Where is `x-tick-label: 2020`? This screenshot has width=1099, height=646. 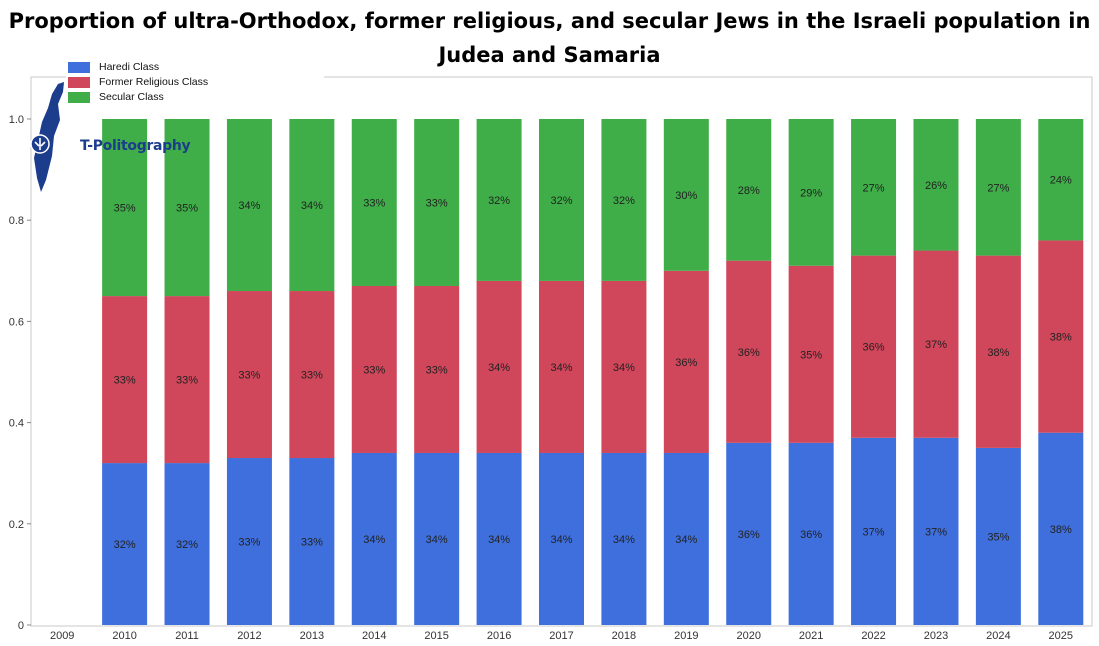
x-tick-label: 2020 is located at coordinates (748, 636).